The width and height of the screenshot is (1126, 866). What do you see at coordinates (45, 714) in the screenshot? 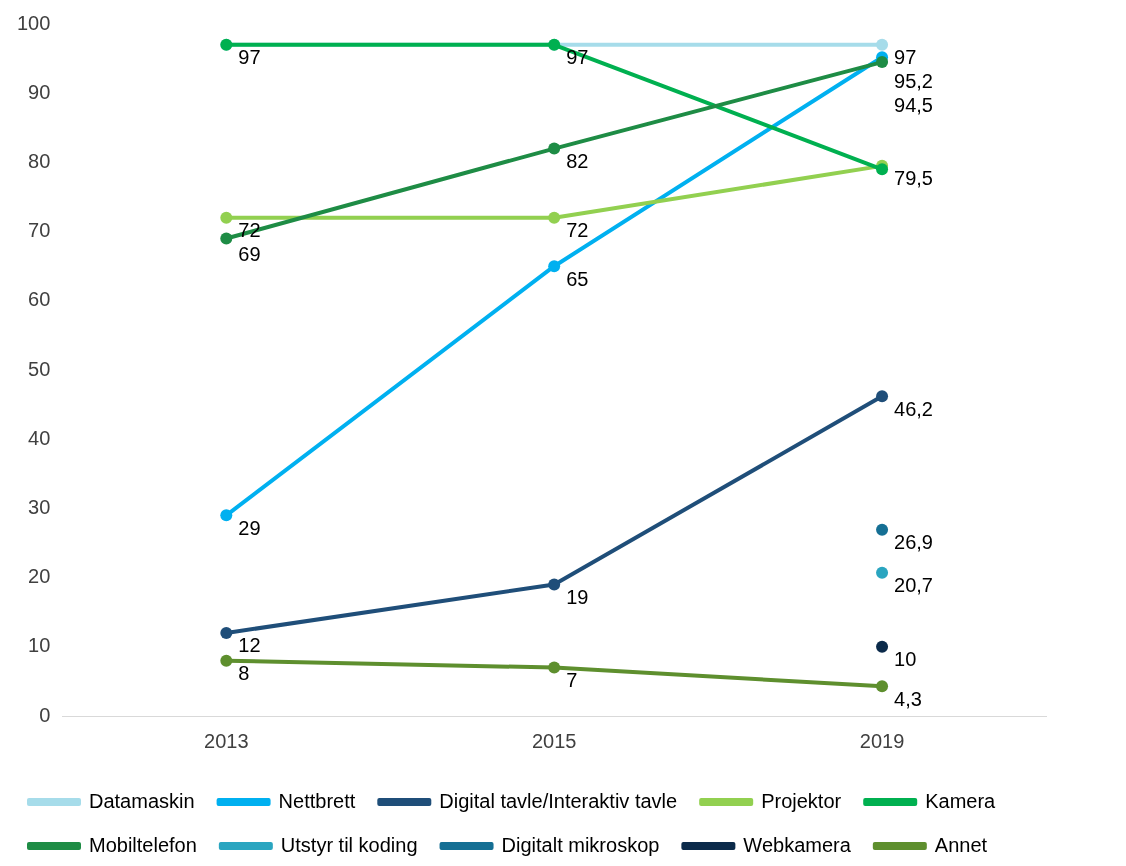
I see `y-tick-label: 0` at bounding box center [45, 714].